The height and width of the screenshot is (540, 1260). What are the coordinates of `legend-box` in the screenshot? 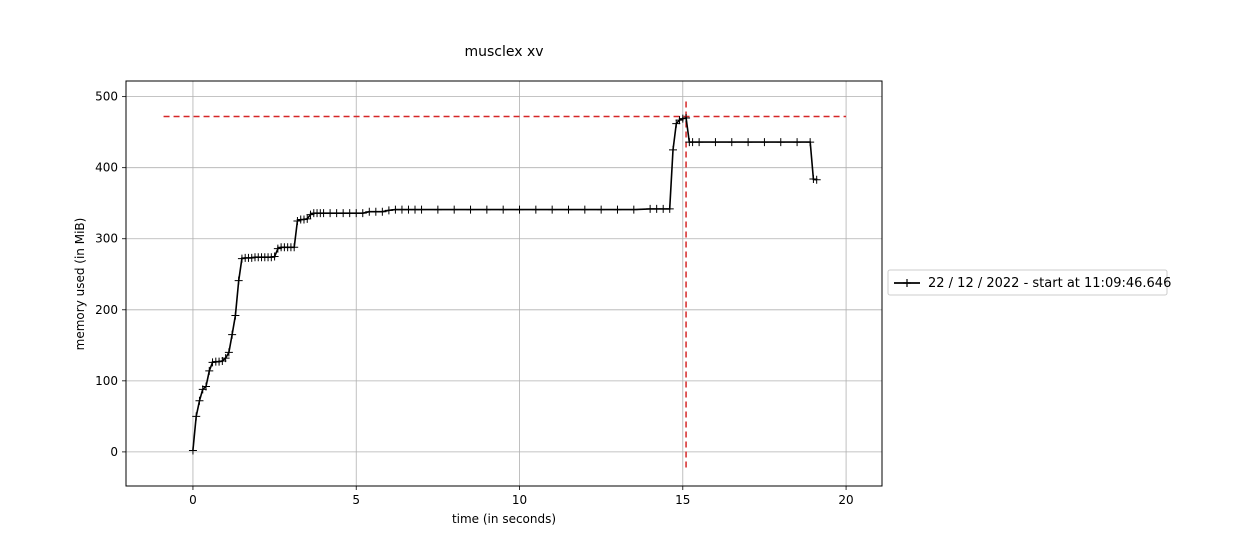 It's located at (1027, 282).